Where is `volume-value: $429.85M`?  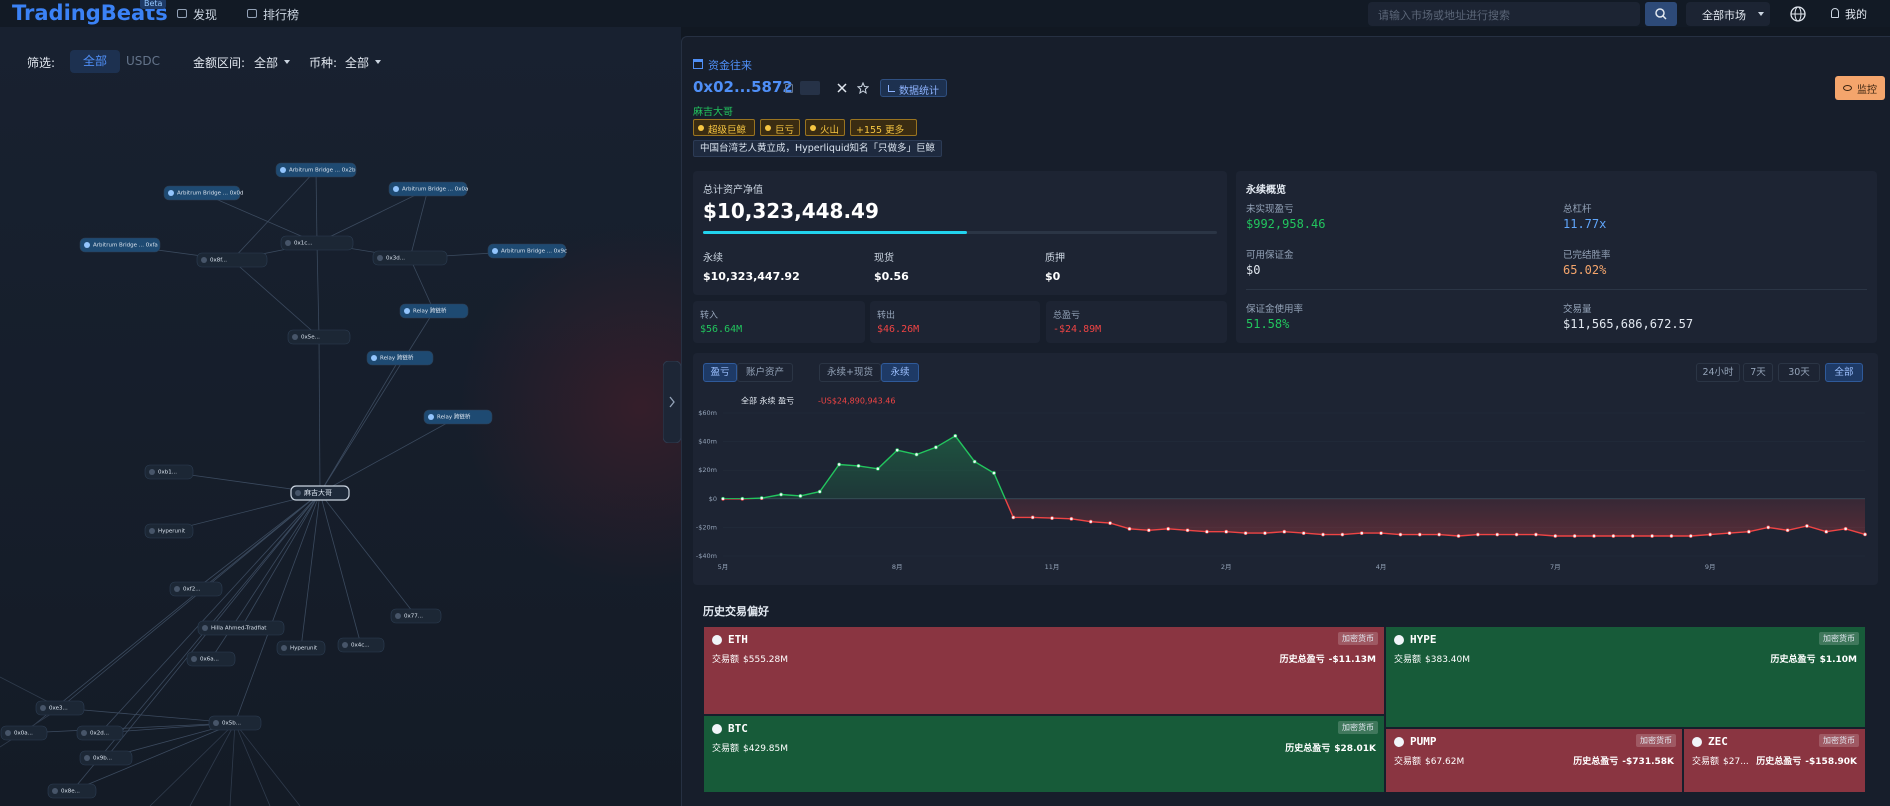
volume-value: $429.85M is located at coordinates (765, 749).